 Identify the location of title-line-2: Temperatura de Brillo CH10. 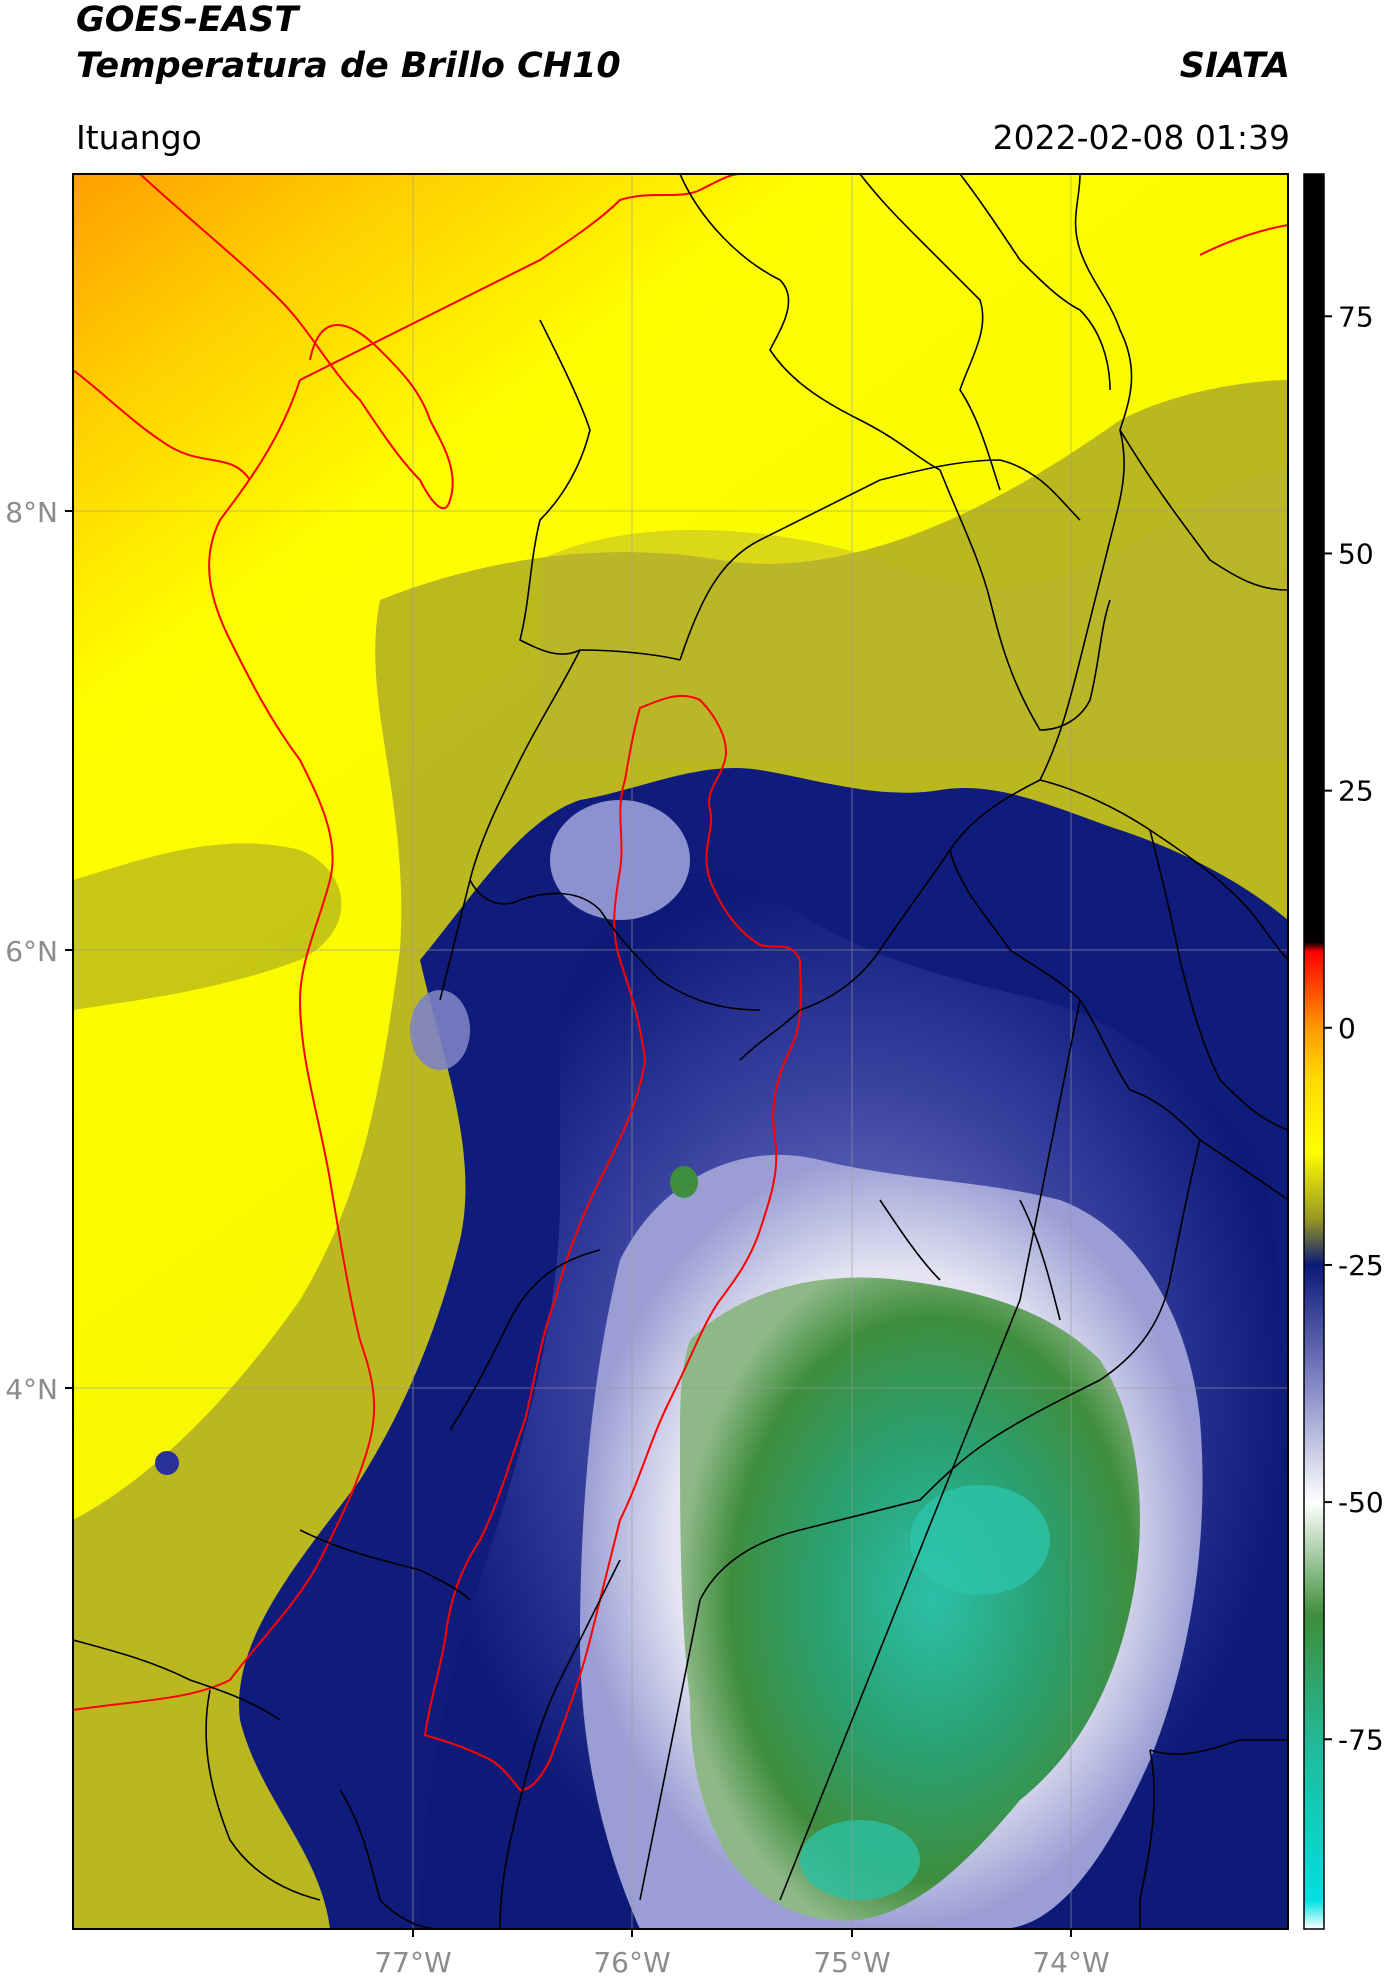
(348, 66).